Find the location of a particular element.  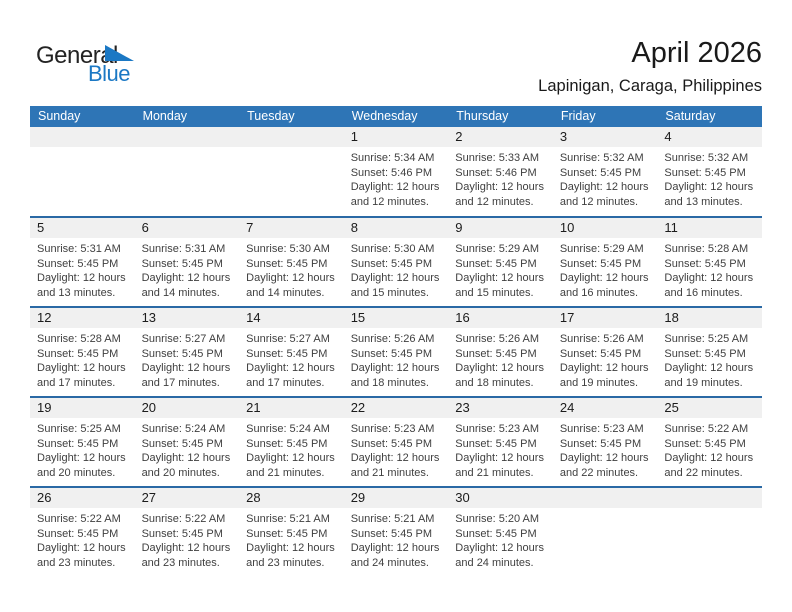

day-info-line: and 14 minutes. is located at coordinates (180, 292).